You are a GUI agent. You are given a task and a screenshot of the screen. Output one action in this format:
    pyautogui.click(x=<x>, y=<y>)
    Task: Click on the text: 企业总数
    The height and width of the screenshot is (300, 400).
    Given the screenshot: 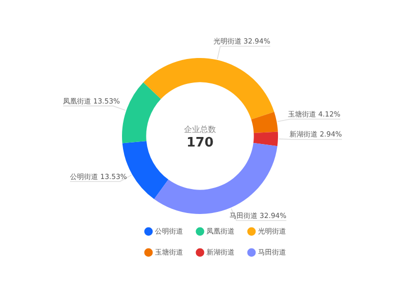 What is the action you would take?
    pyautogui.click(x=200, y=129)
    